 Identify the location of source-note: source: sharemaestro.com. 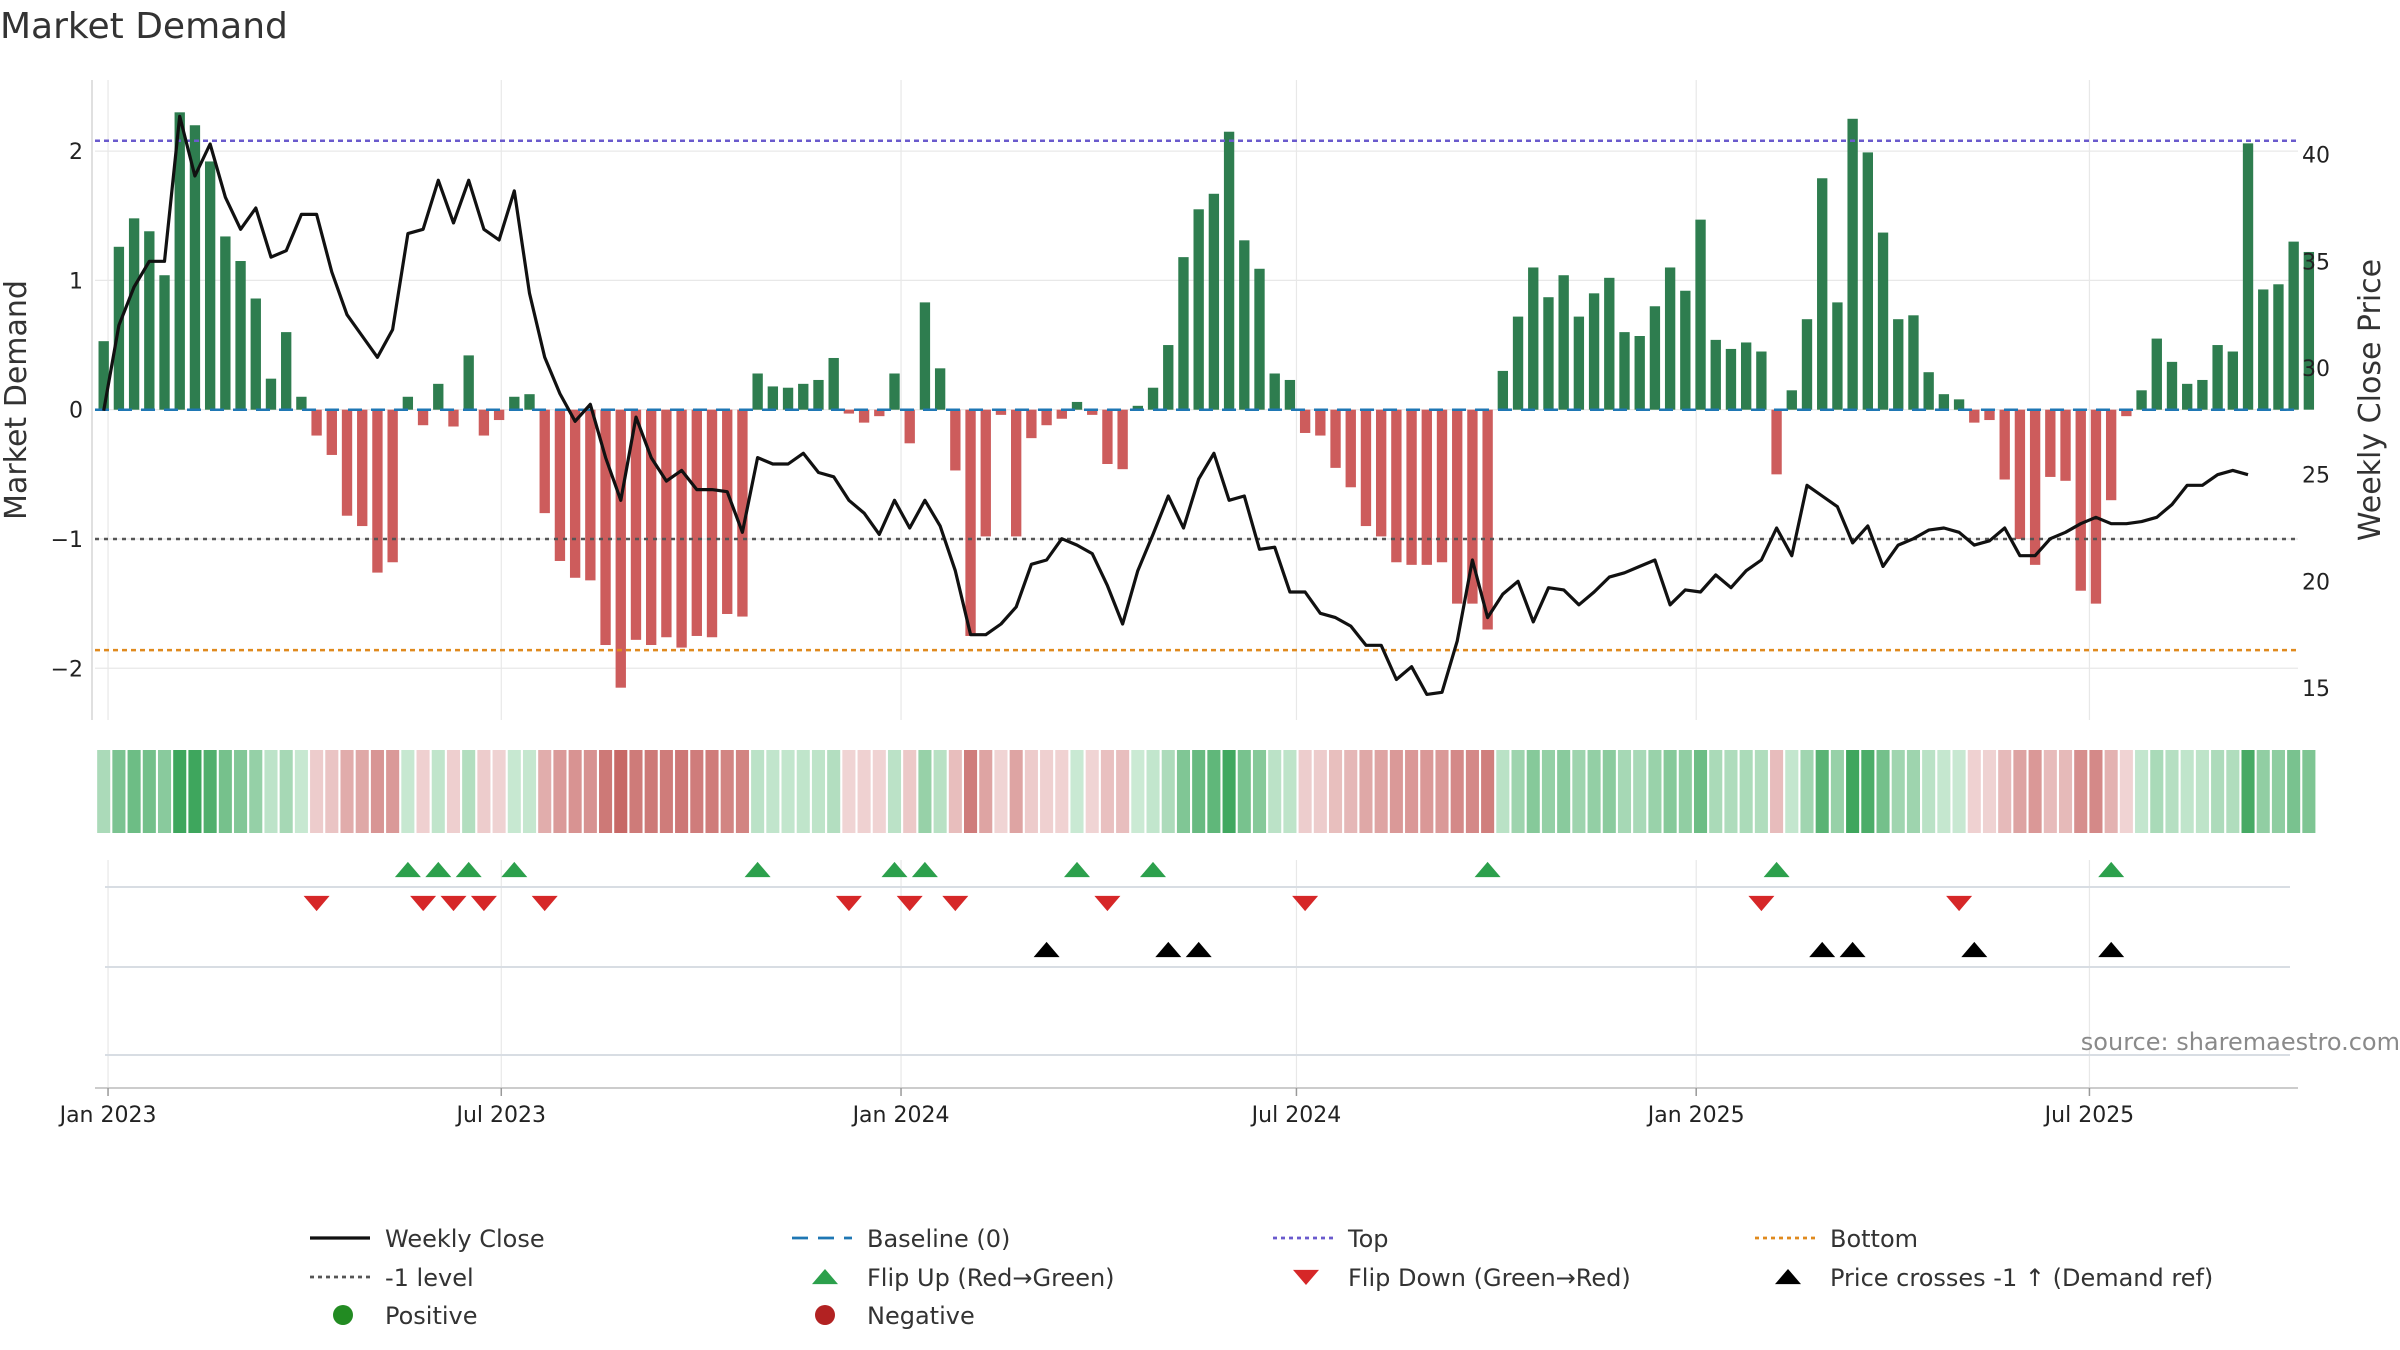
(2240, 1042).